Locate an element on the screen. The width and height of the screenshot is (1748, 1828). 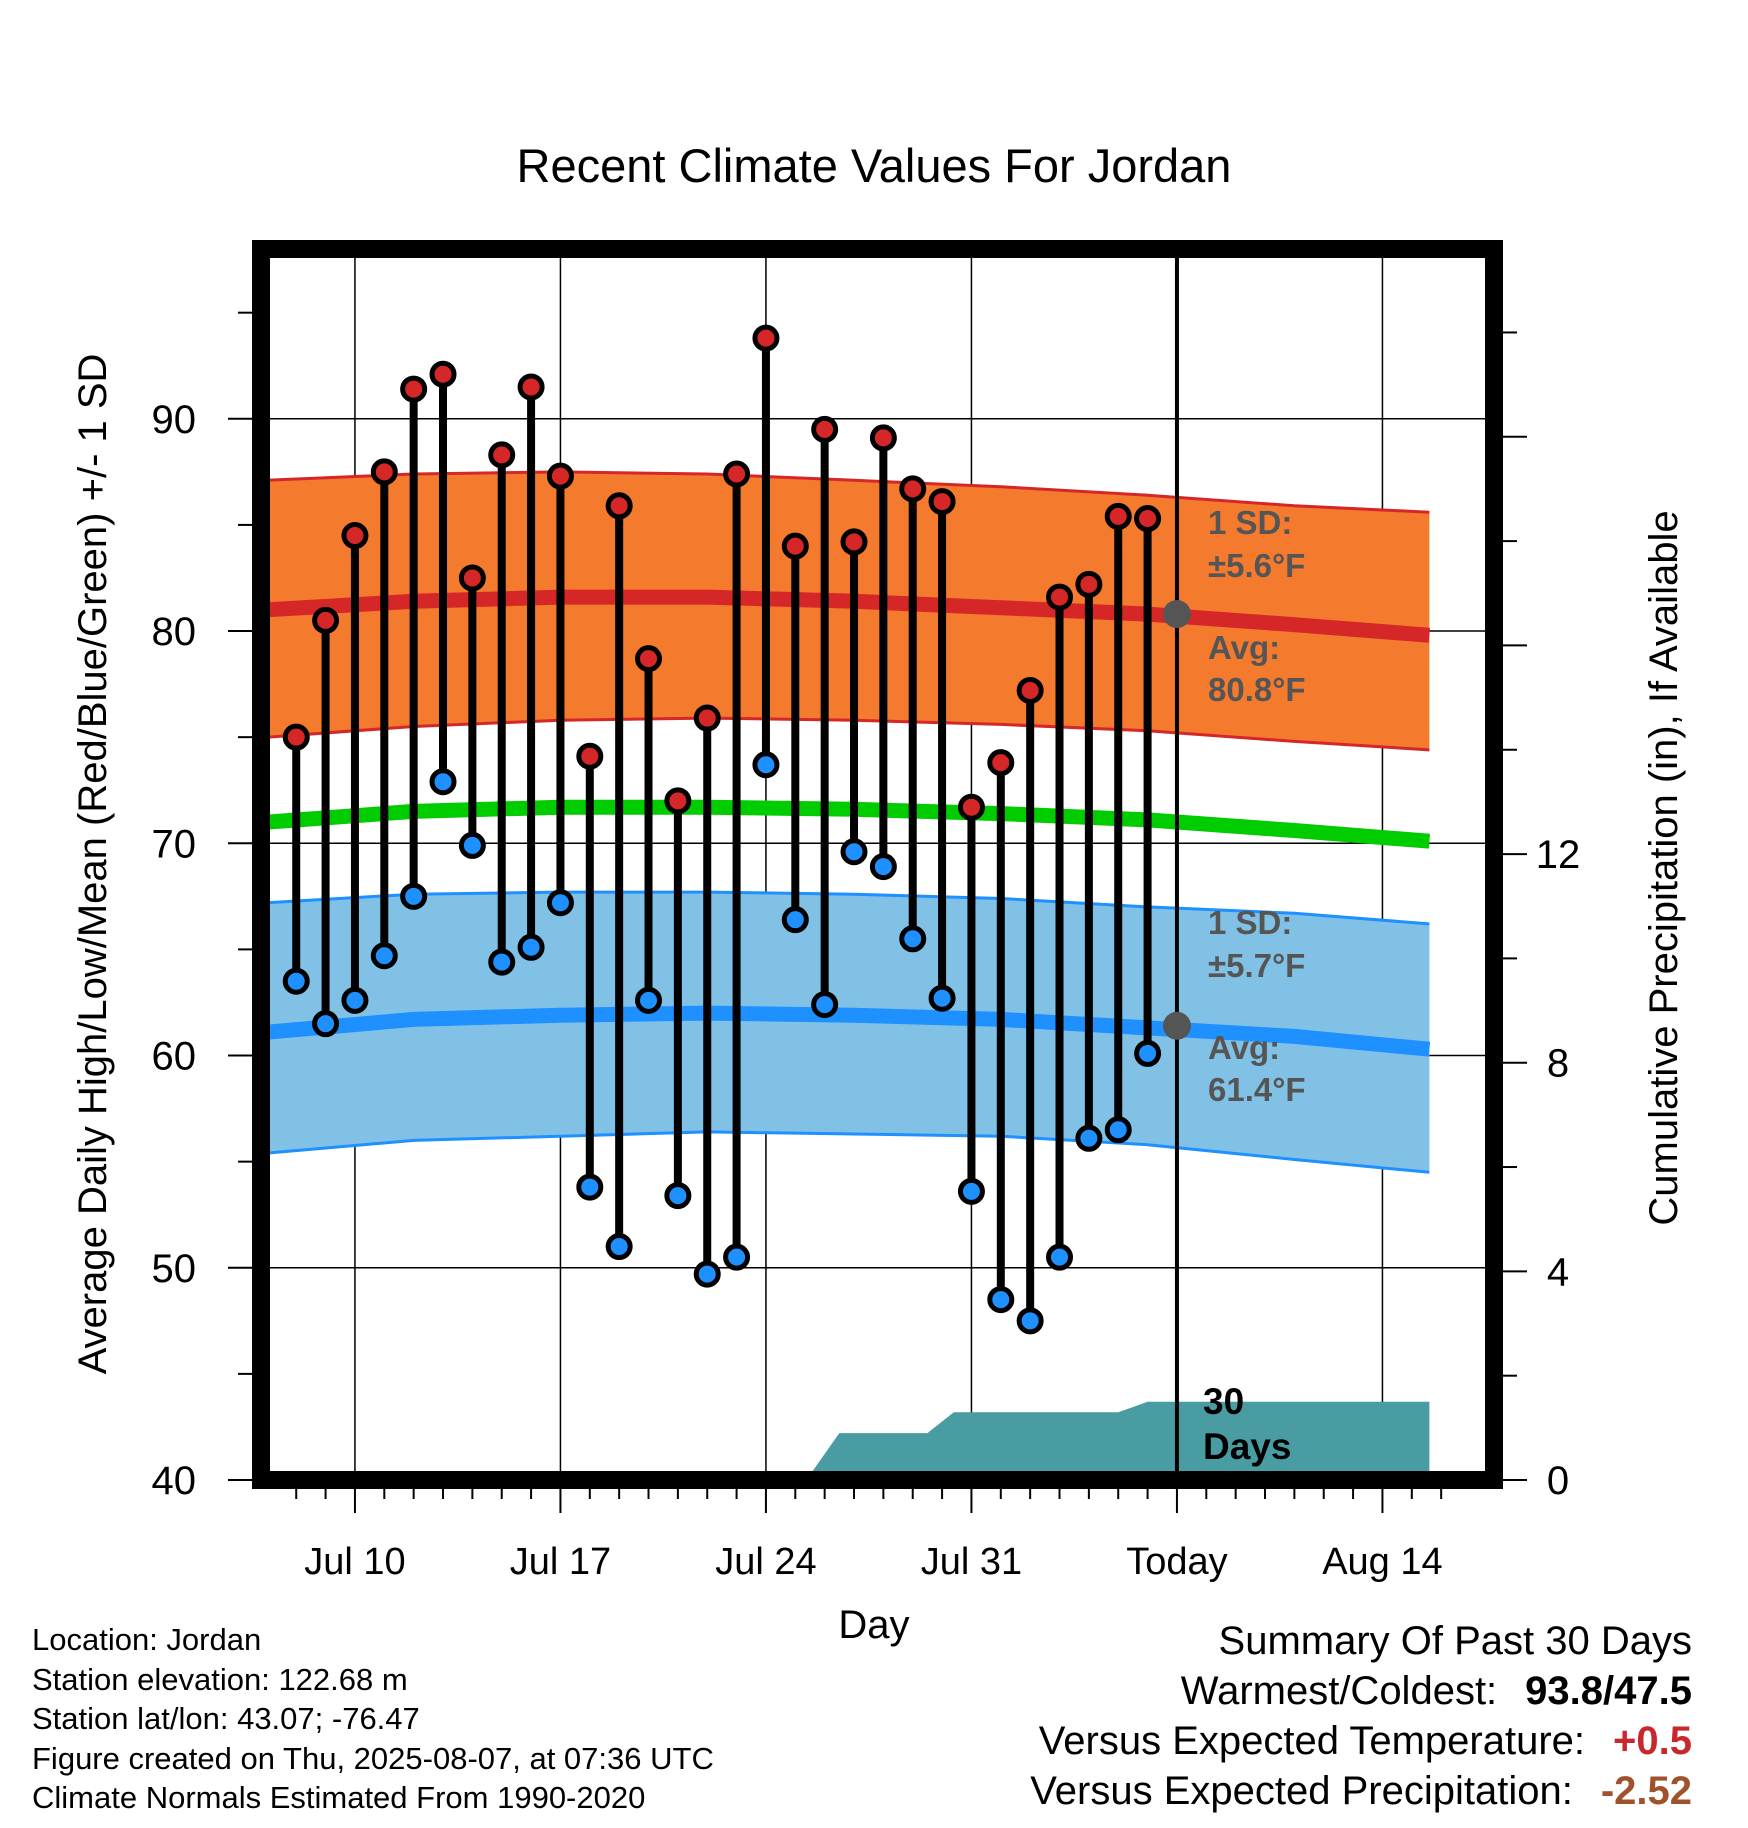
normals-text: Climate Normals Estimated From 1990-2020 is located at coordinates (339, 1797).